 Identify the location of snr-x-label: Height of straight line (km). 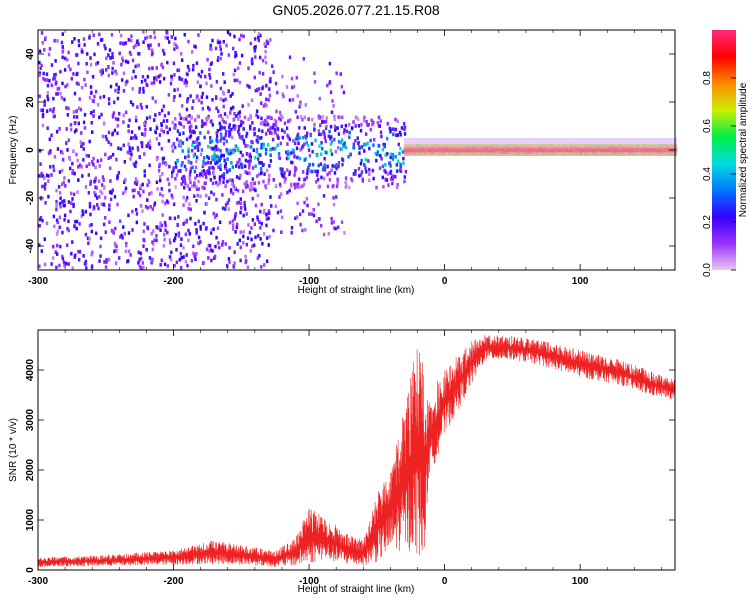
(356, 589).